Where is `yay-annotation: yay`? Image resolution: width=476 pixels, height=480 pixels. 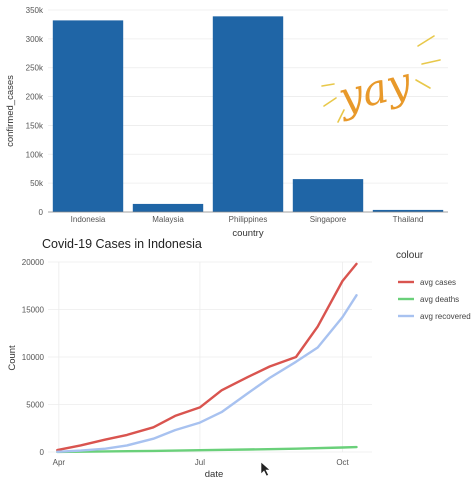
yay-annotation: yay is located at coordinates (381, 79).